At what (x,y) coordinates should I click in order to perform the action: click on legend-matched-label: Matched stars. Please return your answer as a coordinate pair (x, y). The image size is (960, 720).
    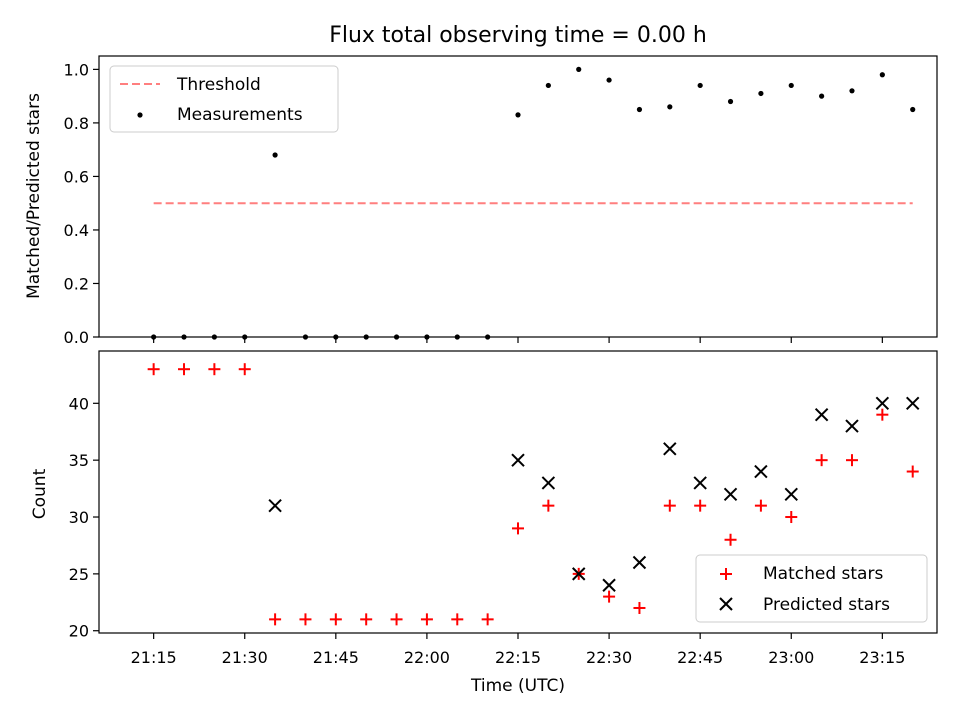
    Looking at the image, I should click on (823, 574).